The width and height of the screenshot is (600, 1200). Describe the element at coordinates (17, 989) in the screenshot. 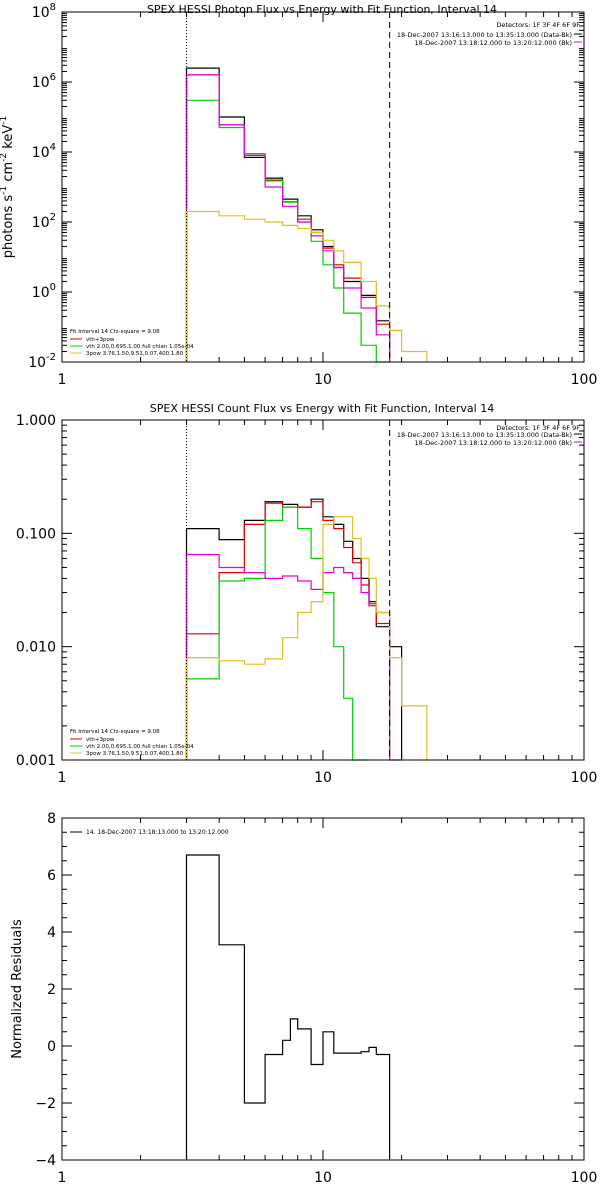

I see `residuals-ylabel: Normalized Residuals` at that location.